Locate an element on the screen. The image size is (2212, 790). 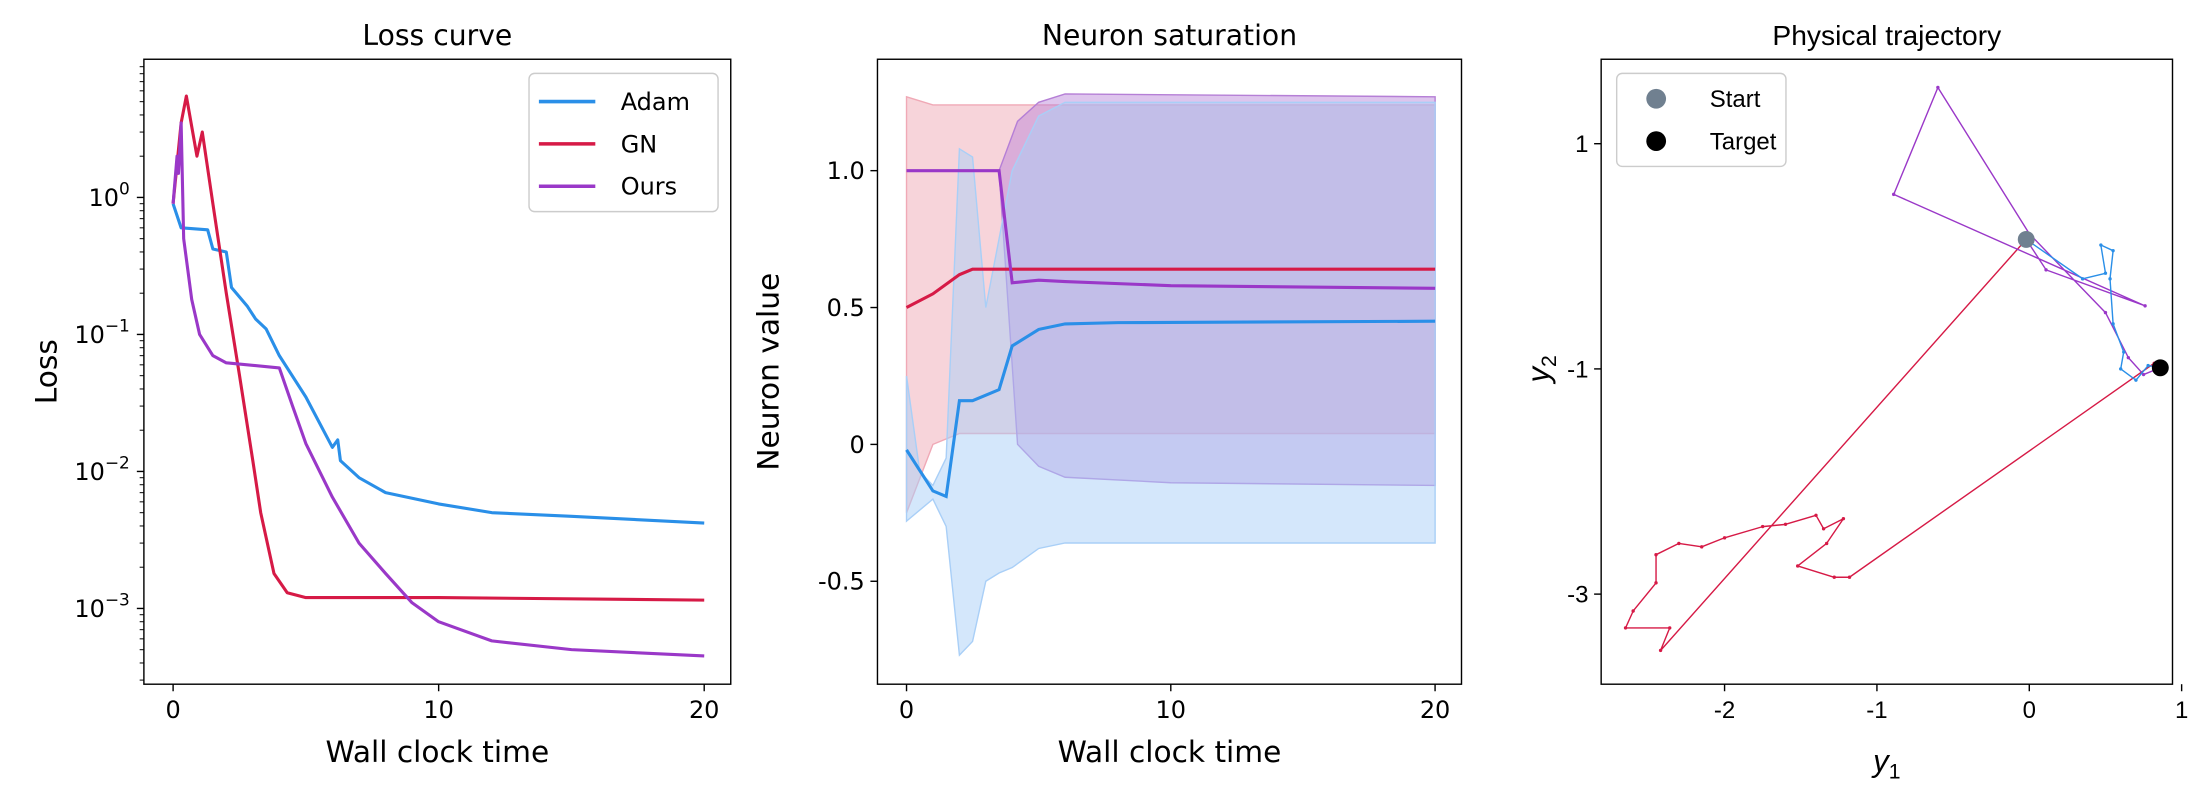
legend: Adam GN Ours is located at coordinates (623, 142).